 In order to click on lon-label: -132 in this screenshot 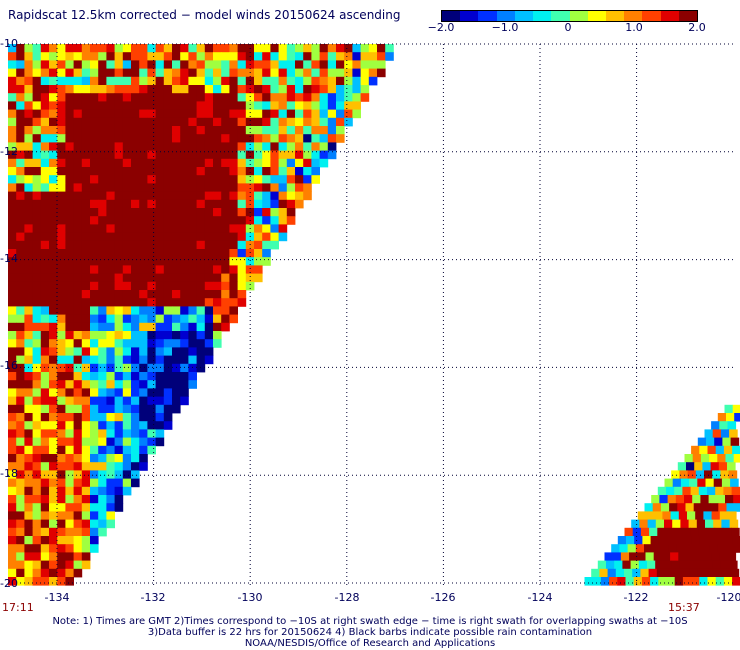, I will do `click(153, 597)`.